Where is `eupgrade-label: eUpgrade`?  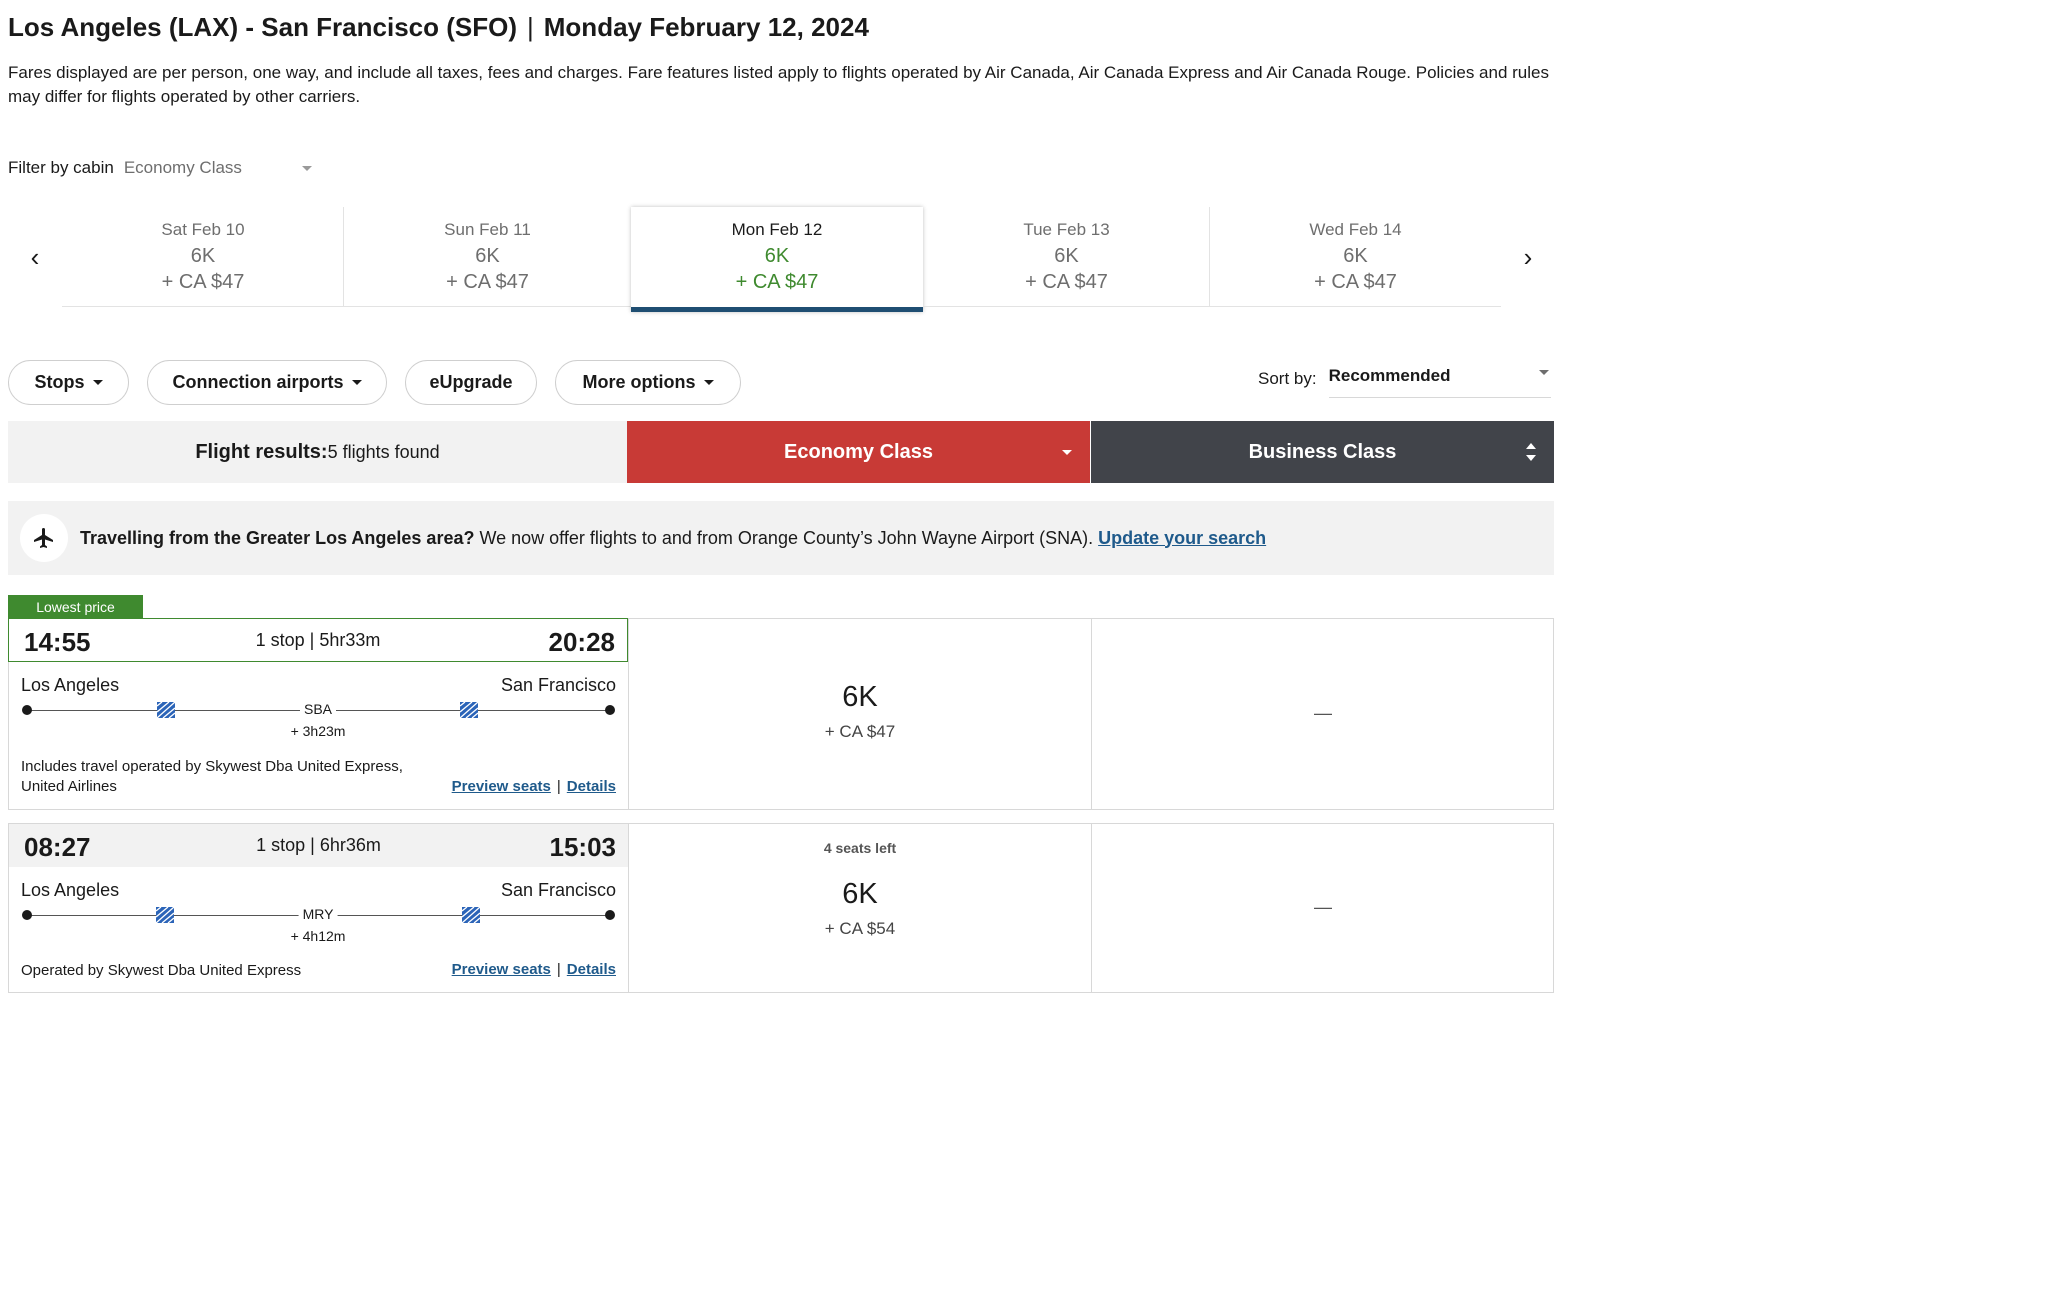 eupgrade-label: eUpgrade is located at coordinates (471, 382).